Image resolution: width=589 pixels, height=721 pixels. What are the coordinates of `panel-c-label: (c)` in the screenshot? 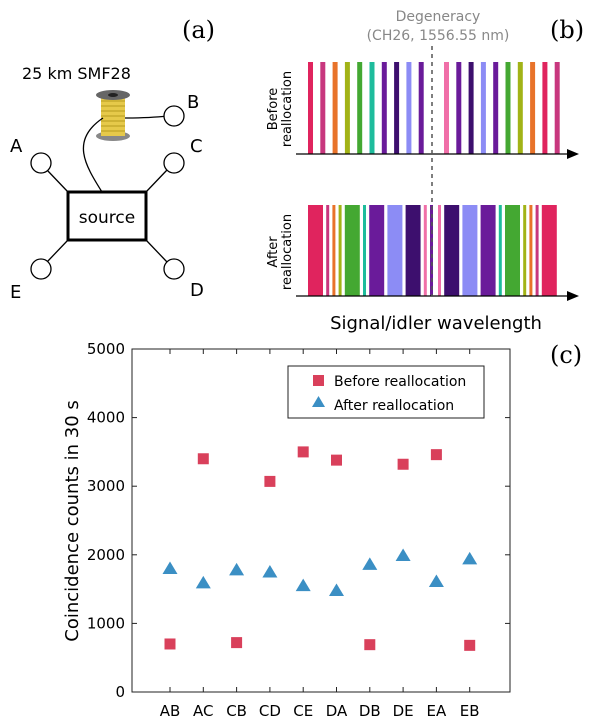 It's located at (566, 355).